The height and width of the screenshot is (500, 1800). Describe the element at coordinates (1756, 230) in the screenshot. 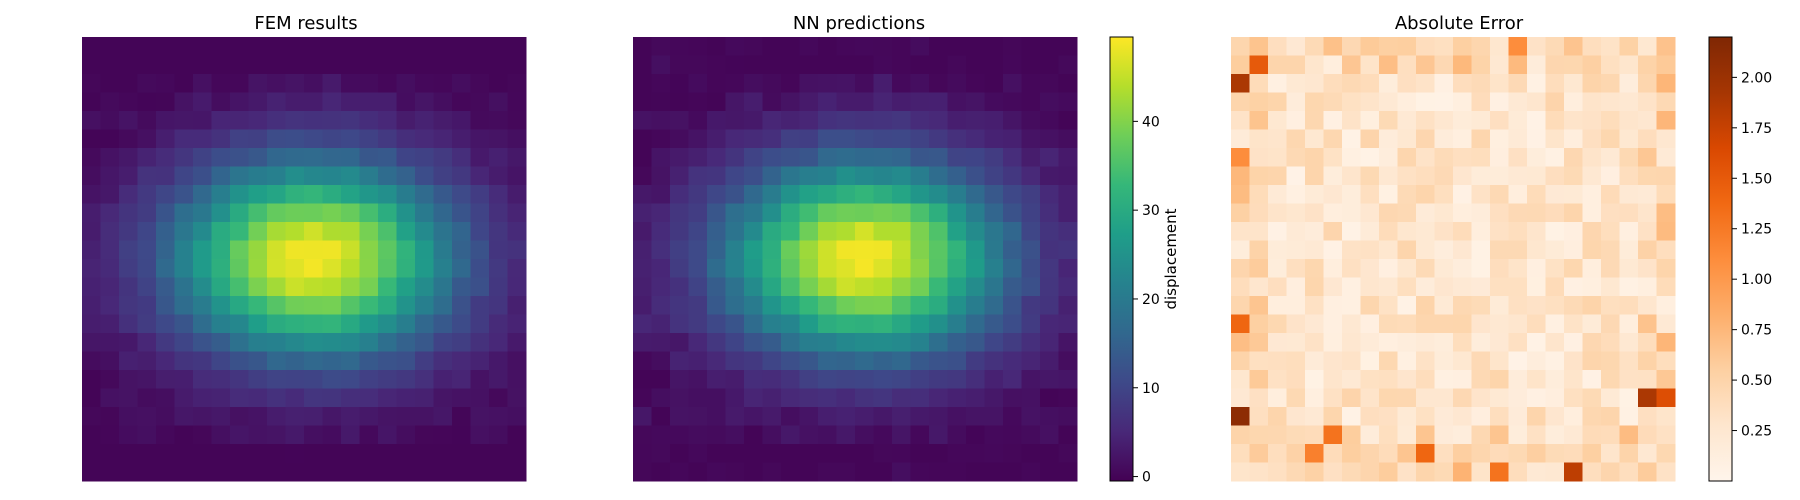

I see `colorbar-tick-label: 1.25` at that location.